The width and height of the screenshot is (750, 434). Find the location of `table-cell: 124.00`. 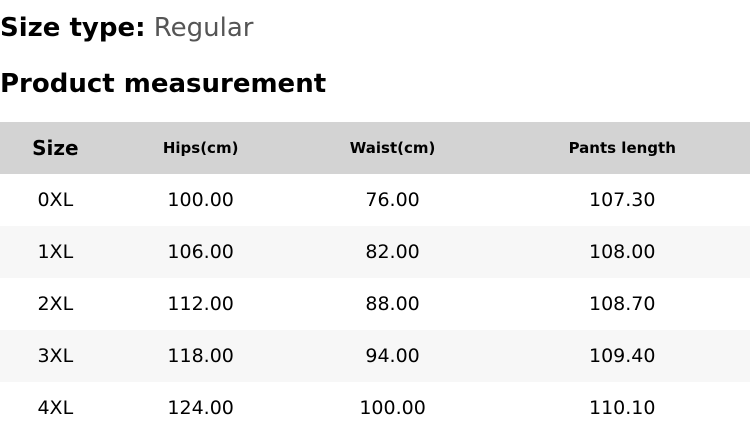

table-cell: 124.00 is located at coordinates (200, 408).